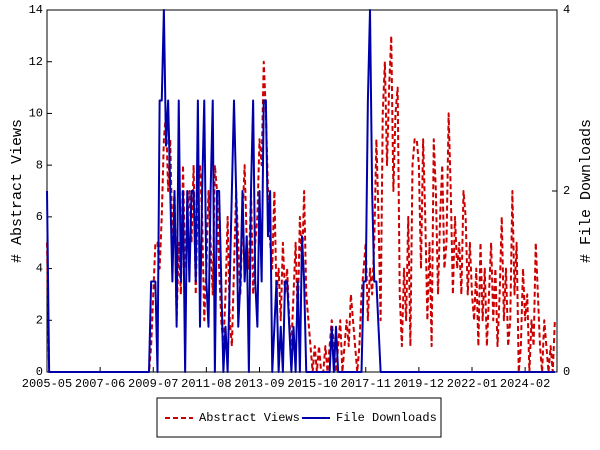 This screenshot has height=450, width=600. What do you see at coordinates (39, 217) in the screenshot?
I see `y-tick-label: 6` at bounding box center [39, 217].